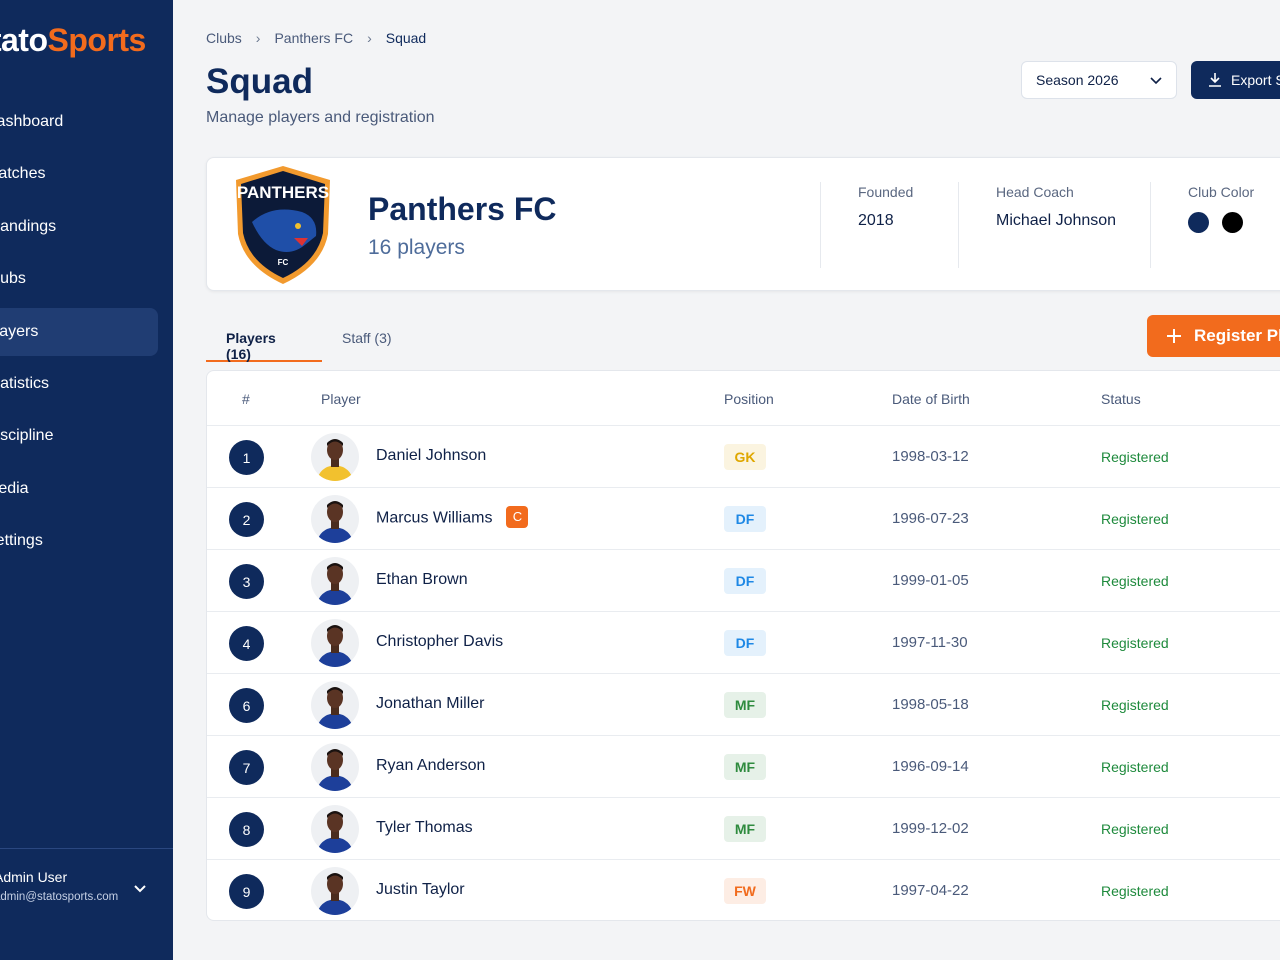 This screenshot has width=1280, height=960. I want to click on stat: Founded 2018, so click(866, 225).